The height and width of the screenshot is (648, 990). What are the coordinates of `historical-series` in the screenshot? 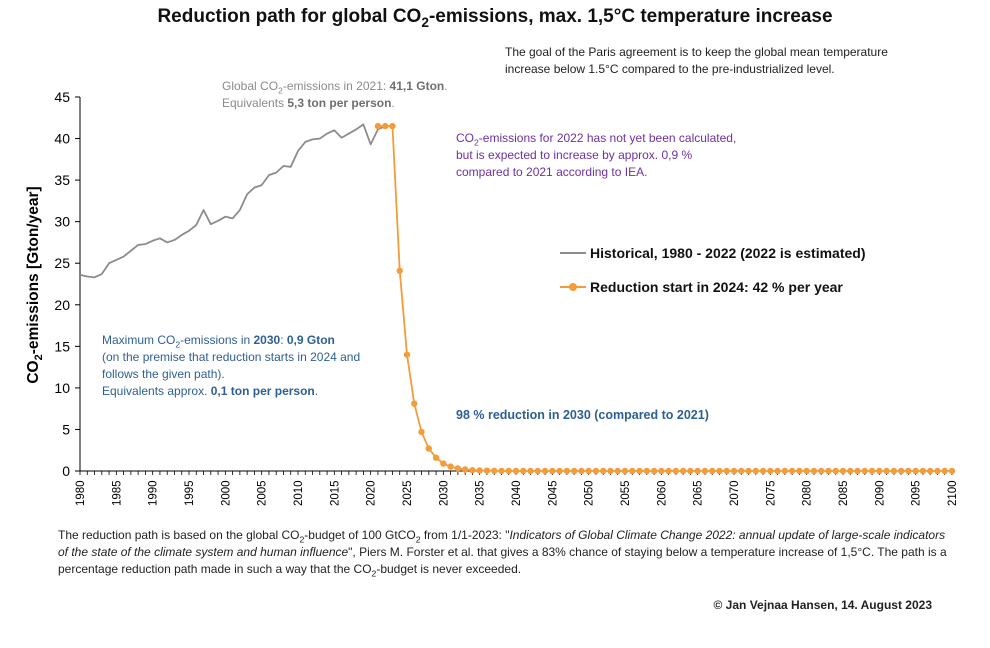 It's located at (232, 201).